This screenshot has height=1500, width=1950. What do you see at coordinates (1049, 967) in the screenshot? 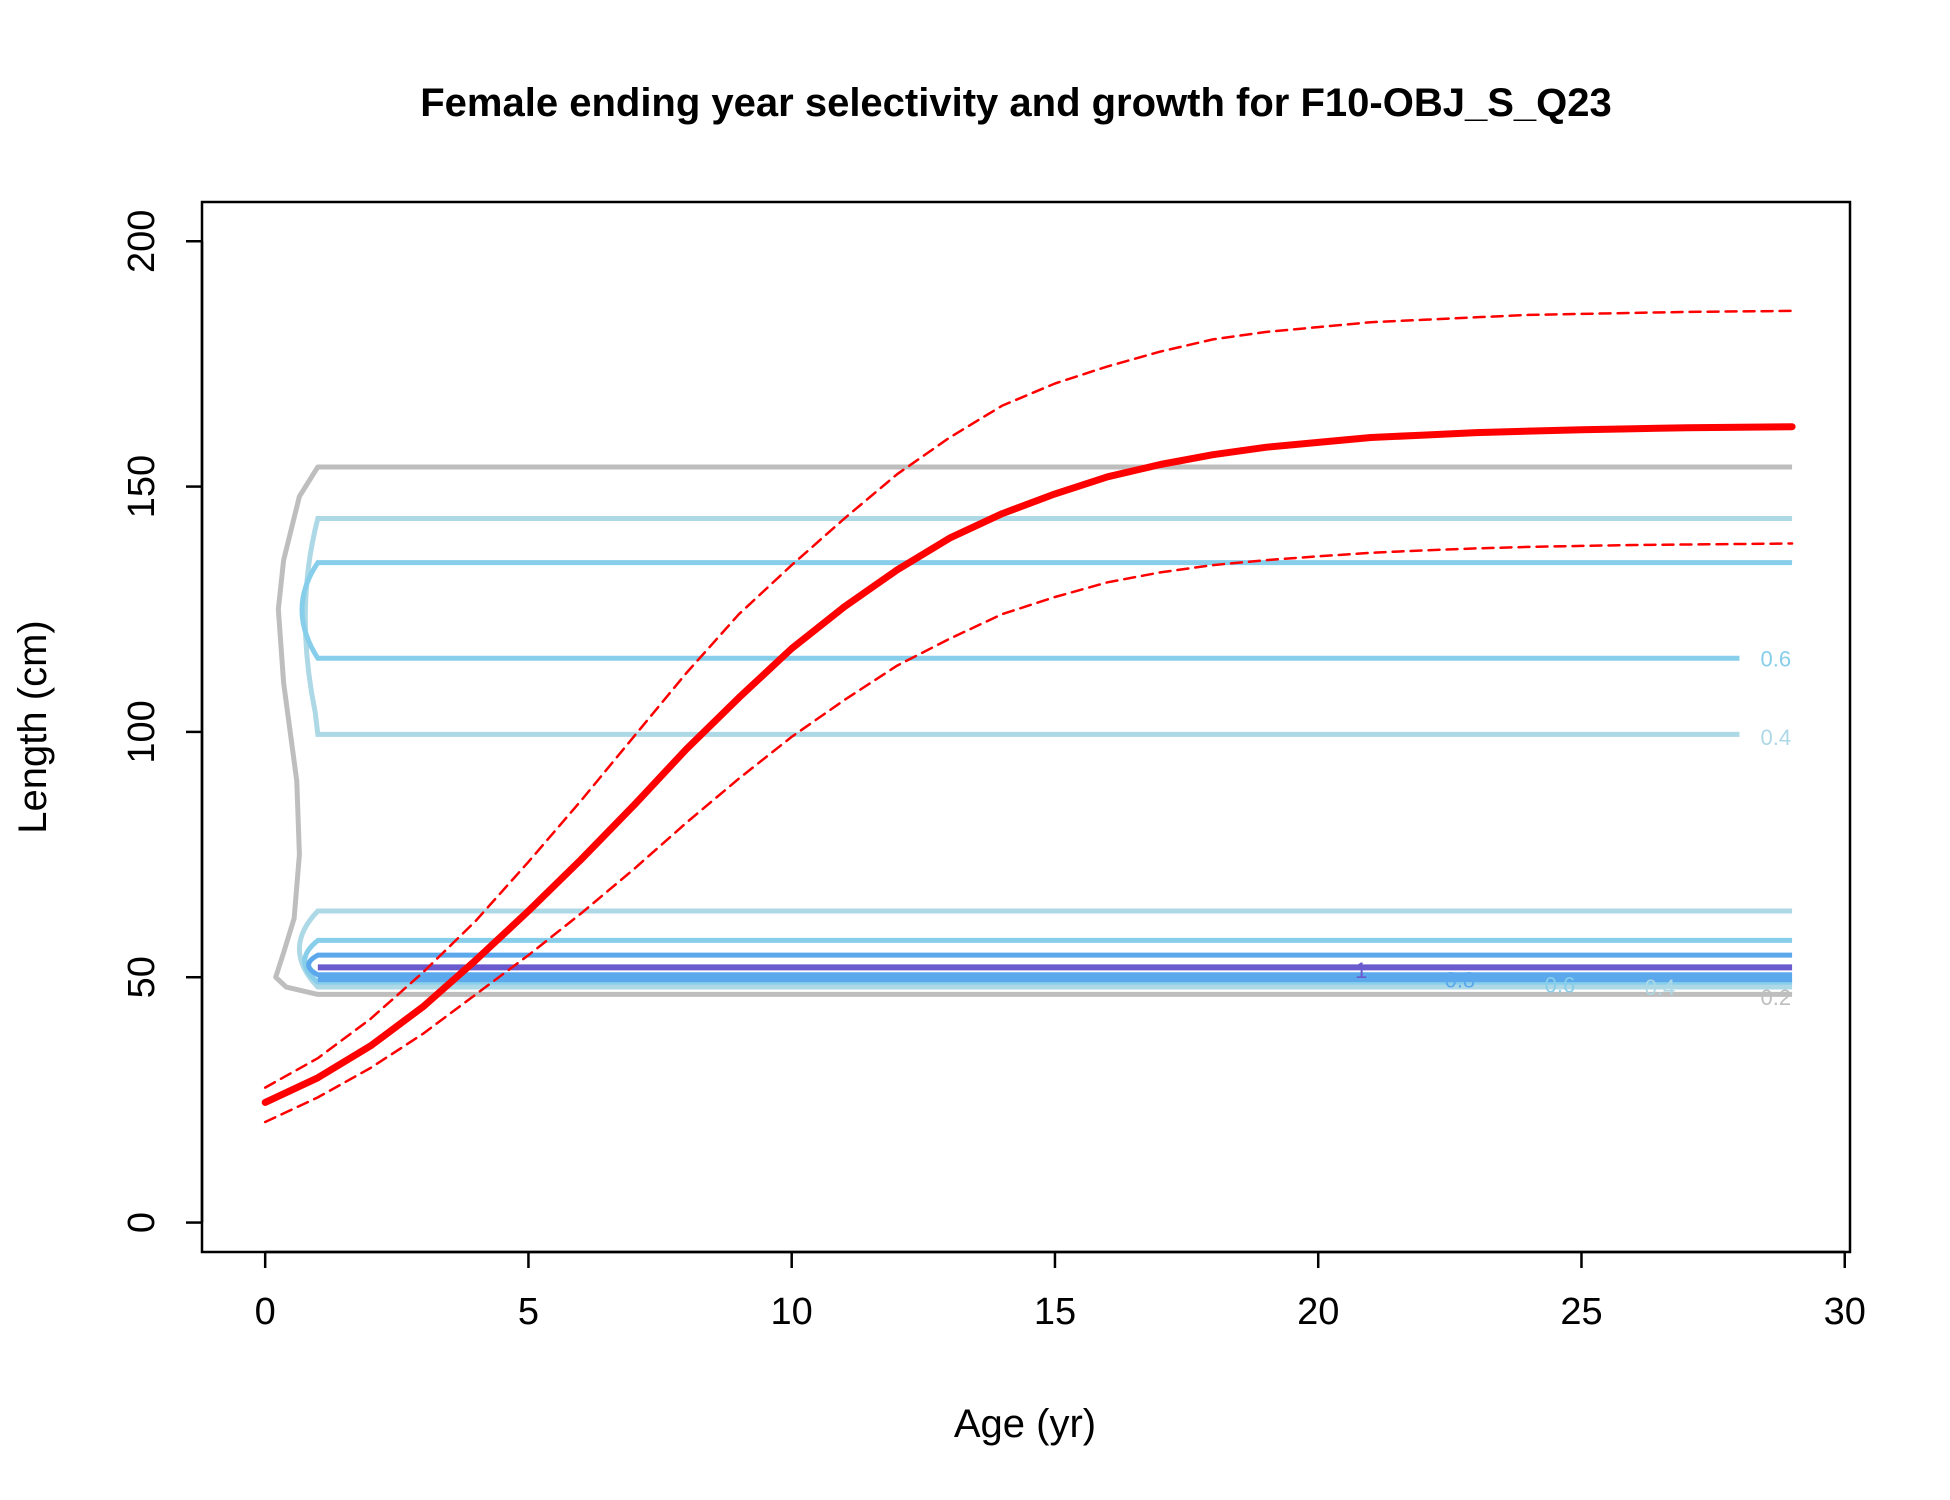
I see `contour-line-0.8` at bounding box center [1049, 967].